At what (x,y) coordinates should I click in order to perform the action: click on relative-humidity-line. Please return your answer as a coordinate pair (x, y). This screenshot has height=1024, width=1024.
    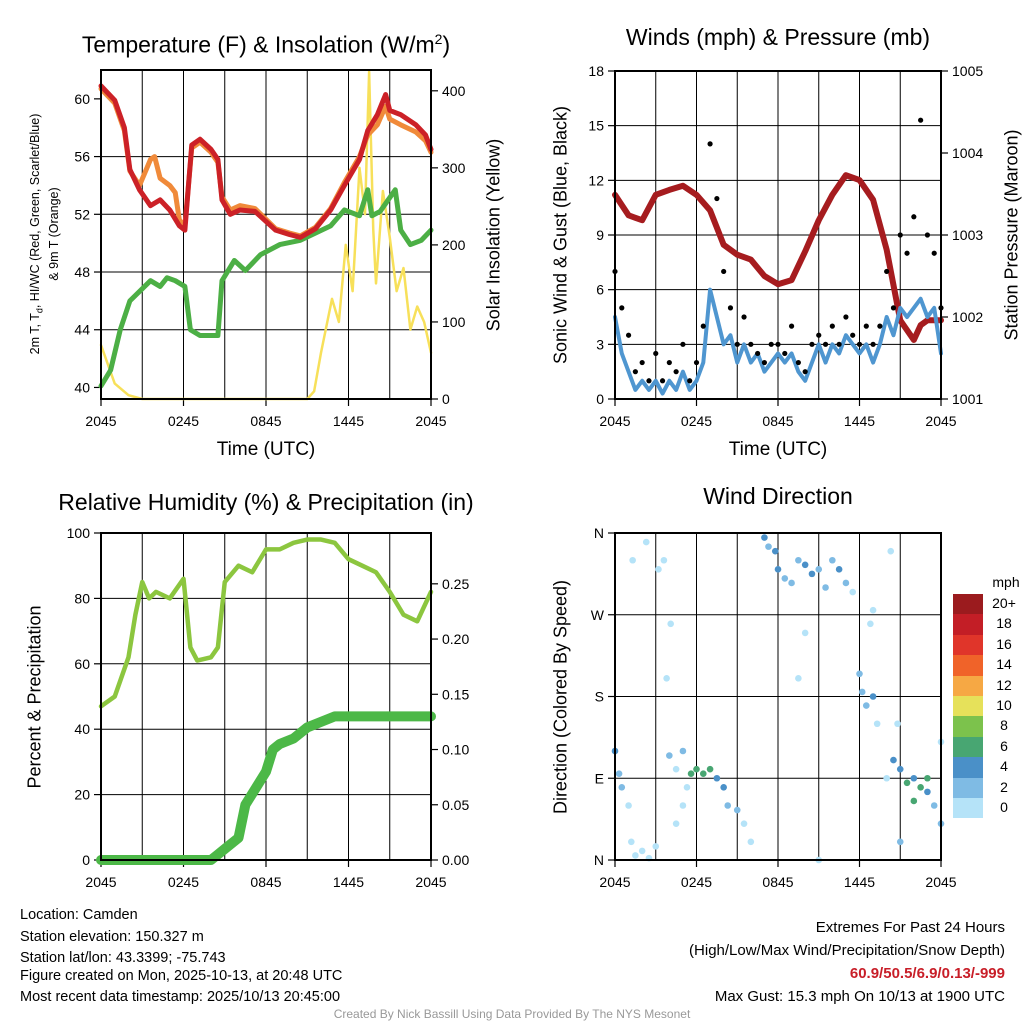
    Looking at the image, I should click on (266, 623).